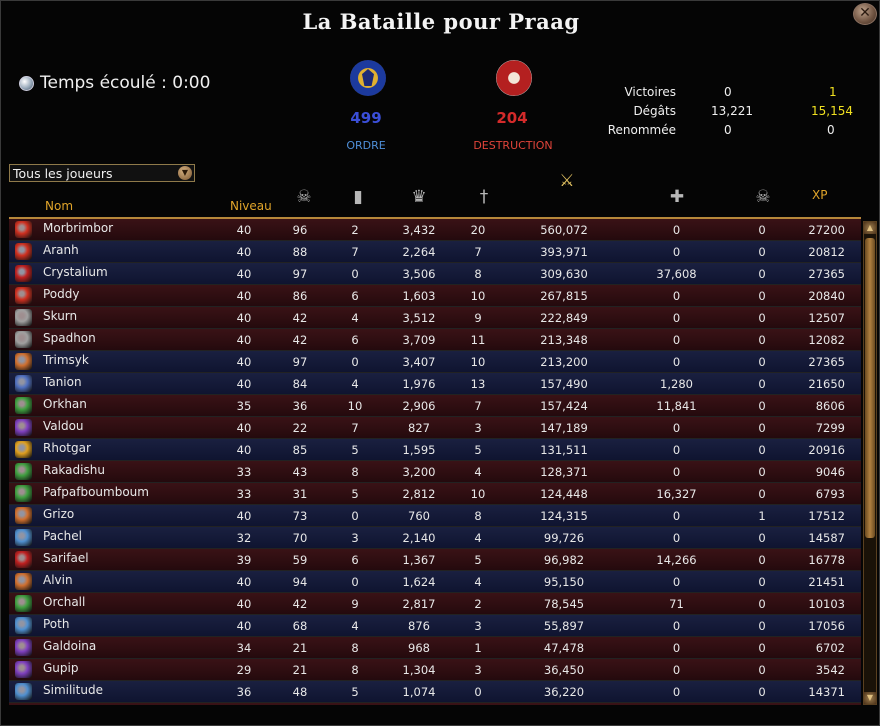 The height and width of the screenshot is (726, 880). What do you see at coordinates (870, 698) in the screenshot?
I see `scroll-down-icon: ▼` at bounding box center [870, 698].